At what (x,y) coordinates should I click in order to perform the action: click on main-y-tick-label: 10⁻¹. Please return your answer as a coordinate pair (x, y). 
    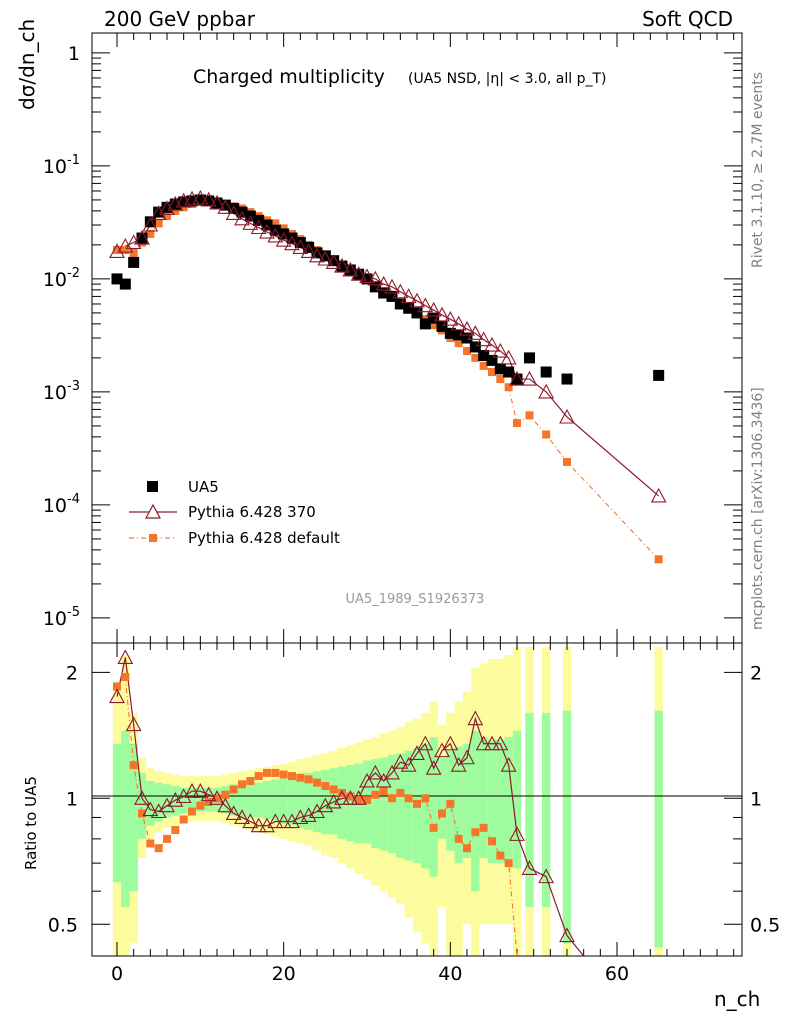
    Looking at the image, I should click on (61, 165).